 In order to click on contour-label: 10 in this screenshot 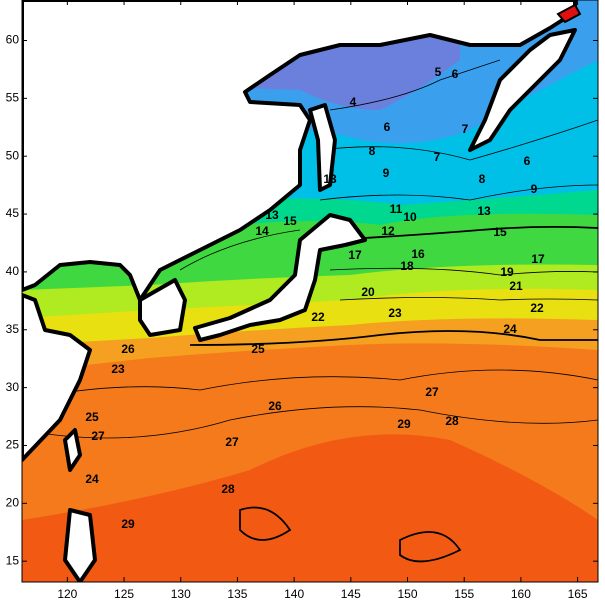, I will do `click(410, 217)`.